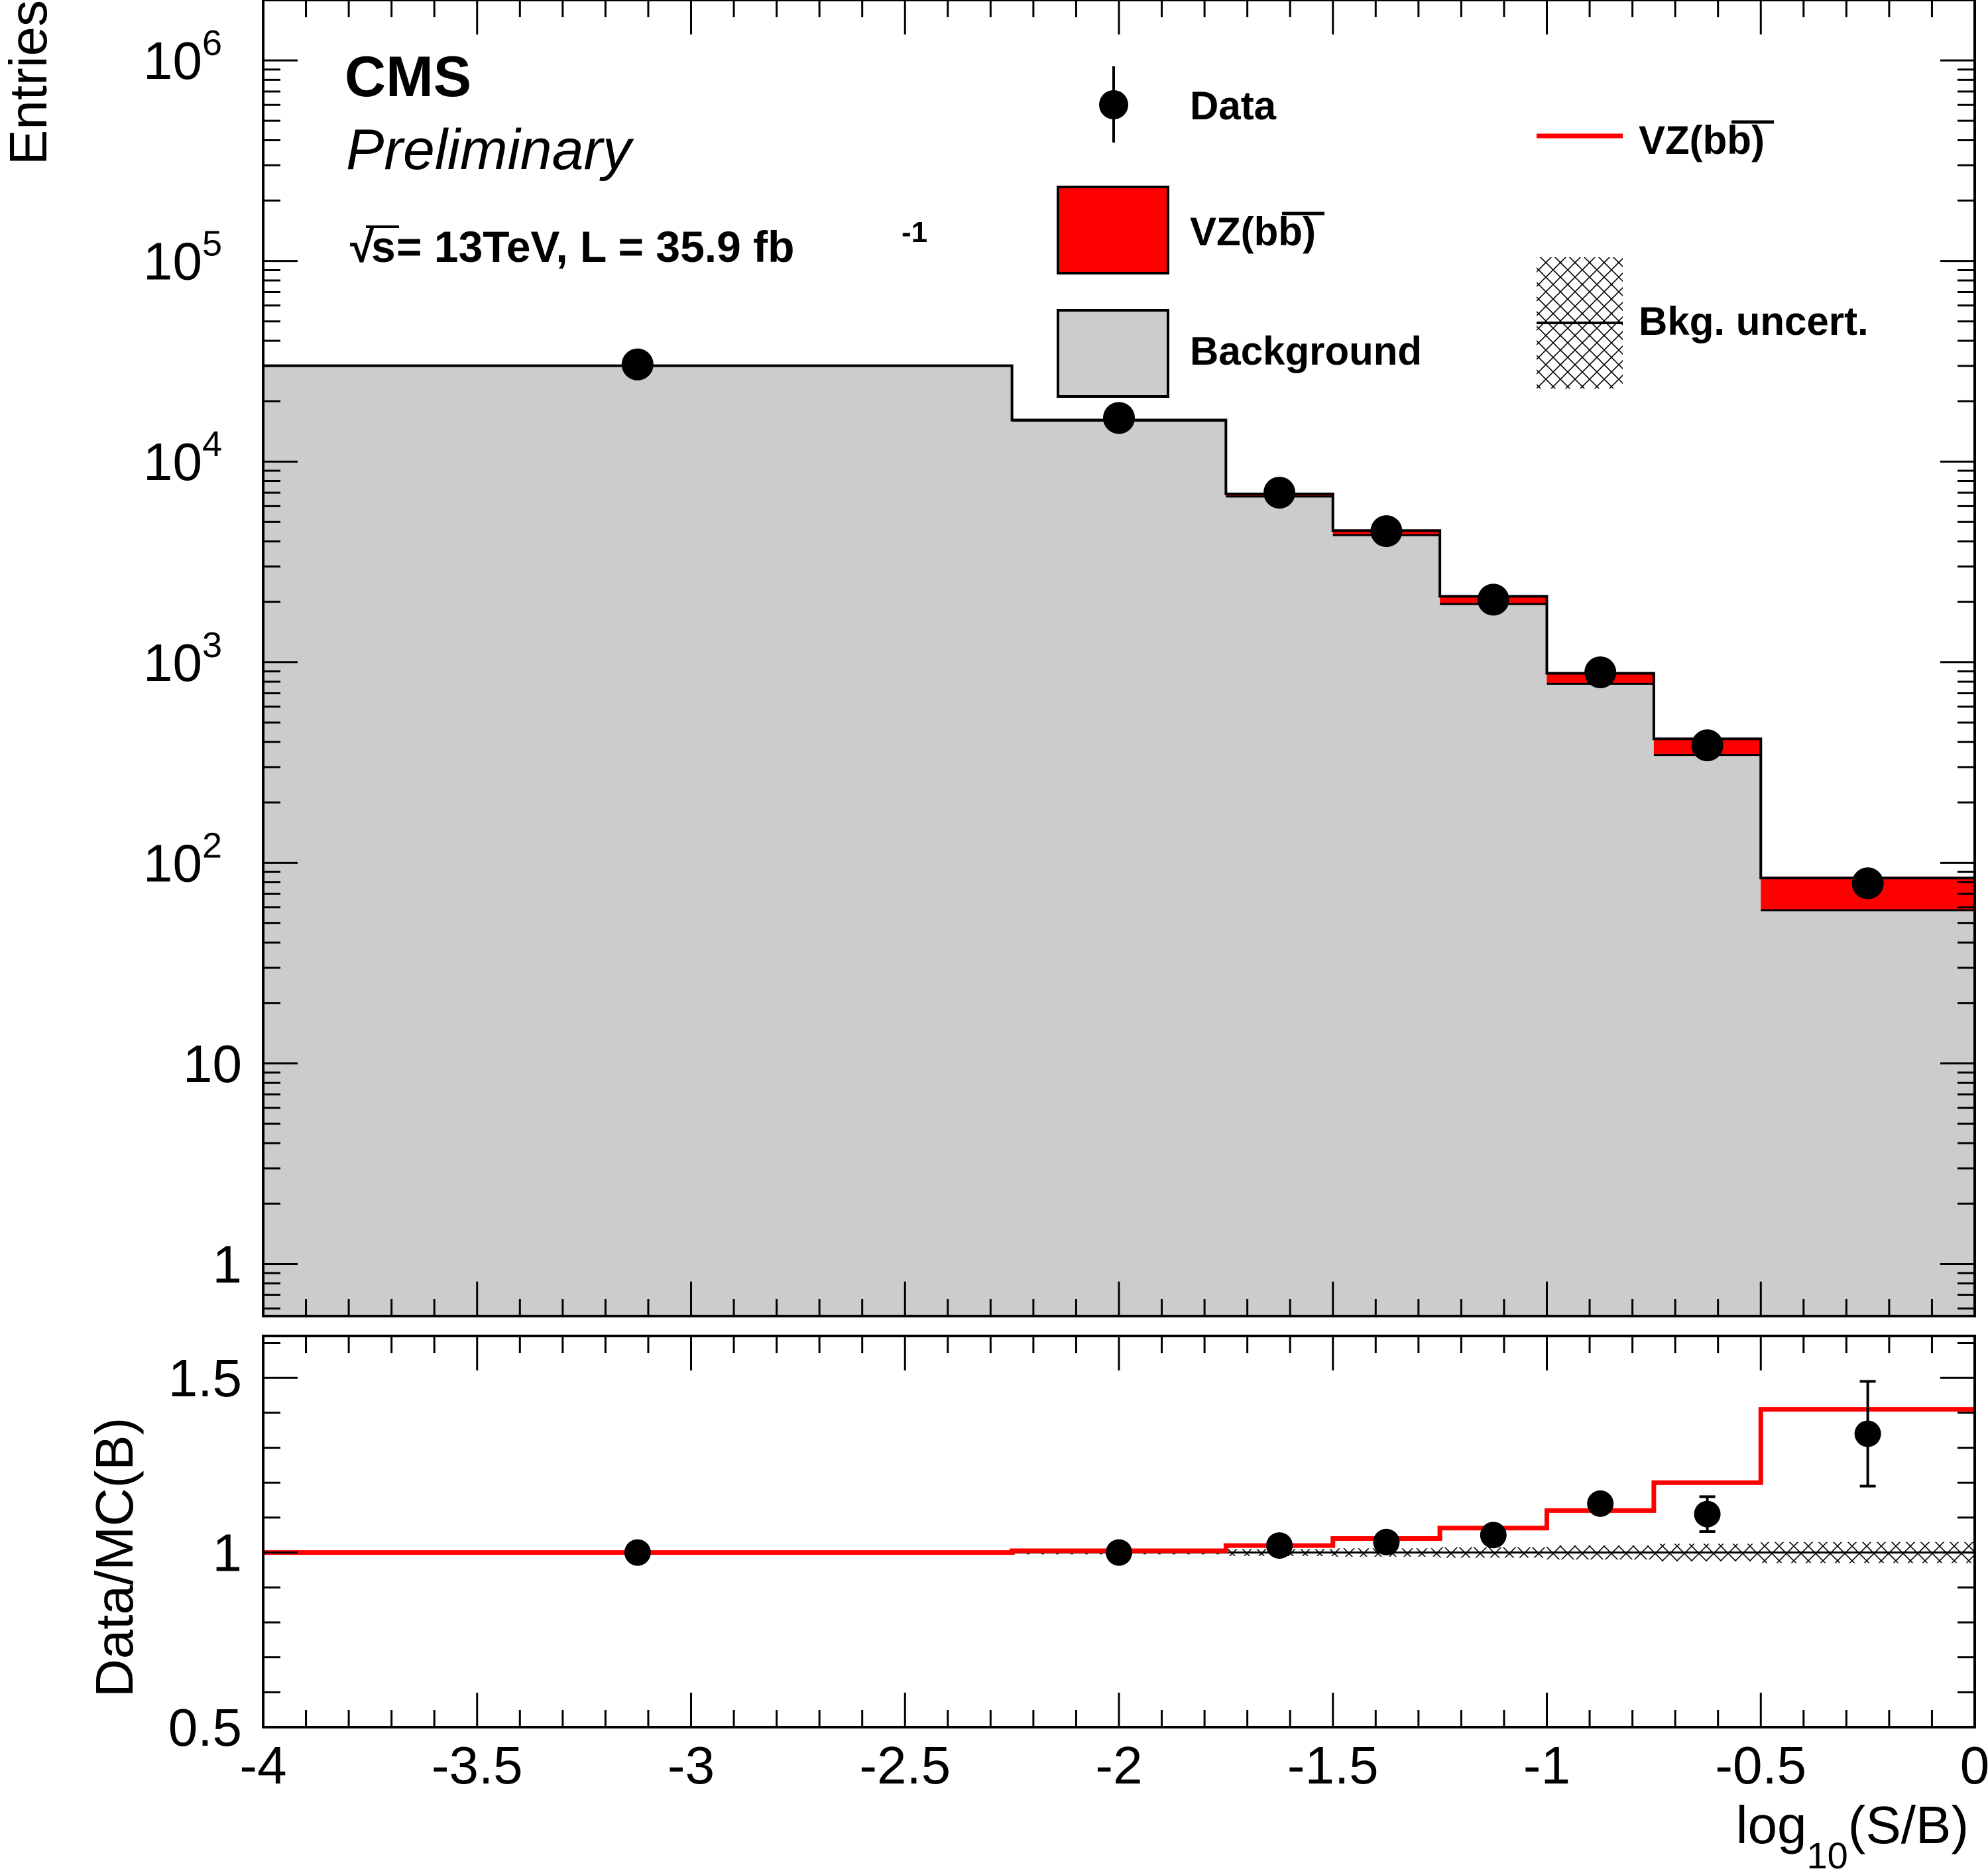  I want to click on y-tick-label: 10³, so click(182, 658).